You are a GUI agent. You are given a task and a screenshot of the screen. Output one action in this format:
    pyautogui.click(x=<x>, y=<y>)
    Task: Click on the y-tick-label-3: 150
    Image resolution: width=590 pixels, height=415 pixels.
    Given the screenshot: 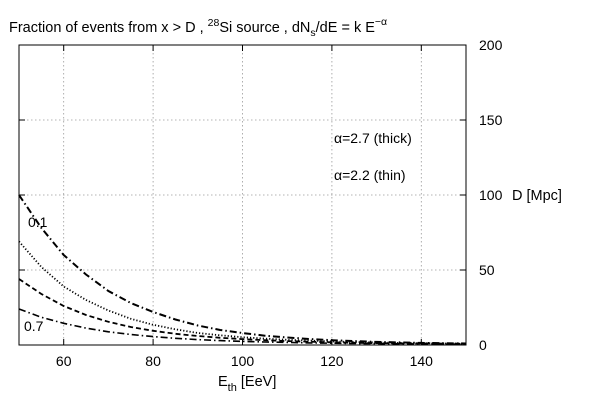 What is the action you would take?
    pyautogui.click(x=491, y=120)
    